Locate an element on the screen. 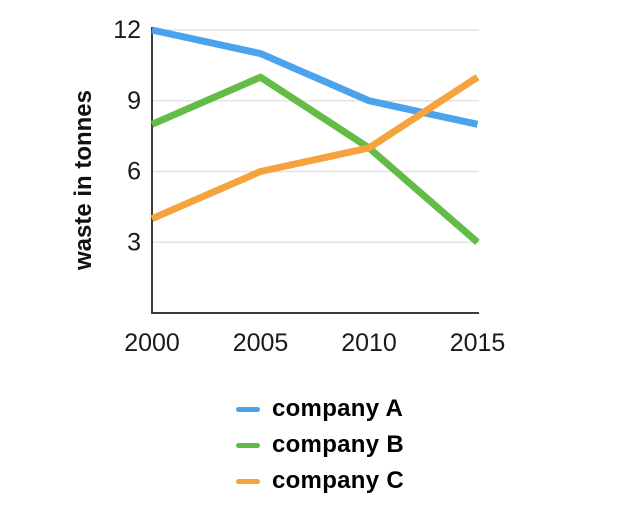  legend-label-company-b: company B is located at coordinates (338, 444).